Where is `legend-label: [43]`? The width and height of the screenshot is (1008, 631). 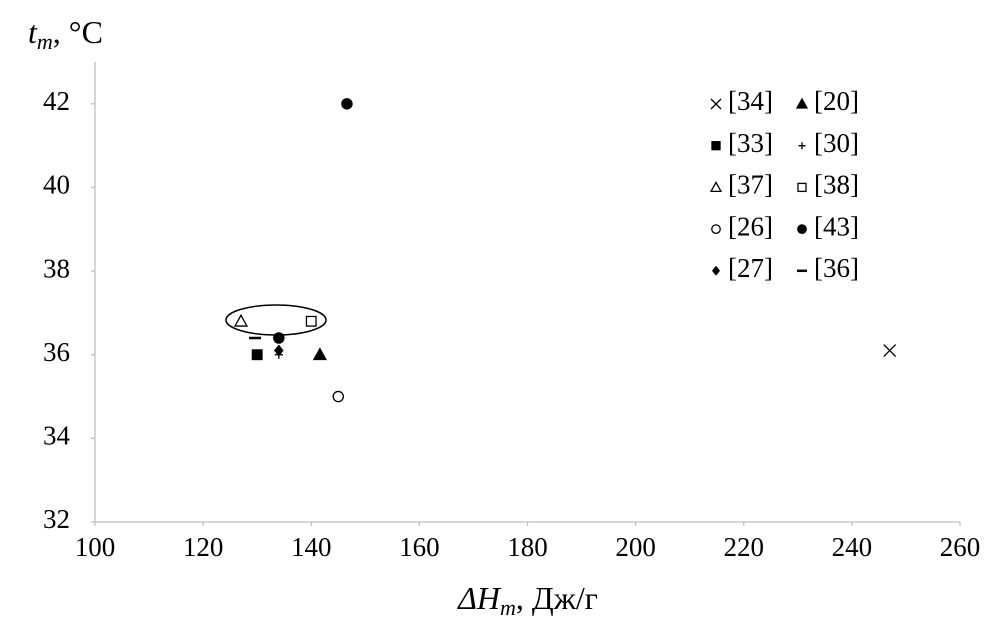
legend-label: [43] is located at coordinates (836, 226).